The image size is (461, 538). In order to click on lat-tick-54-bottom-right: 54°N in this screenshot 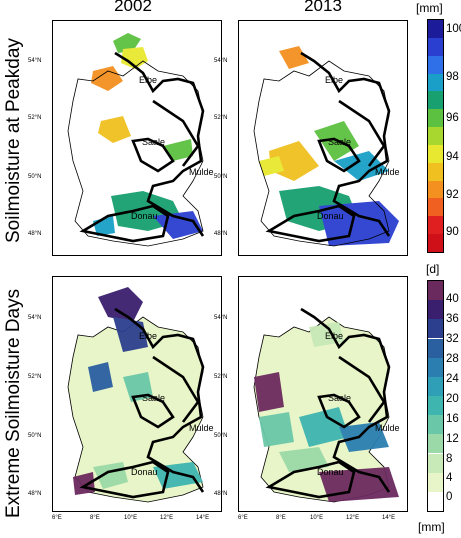, I will do `click(221, 318)`.